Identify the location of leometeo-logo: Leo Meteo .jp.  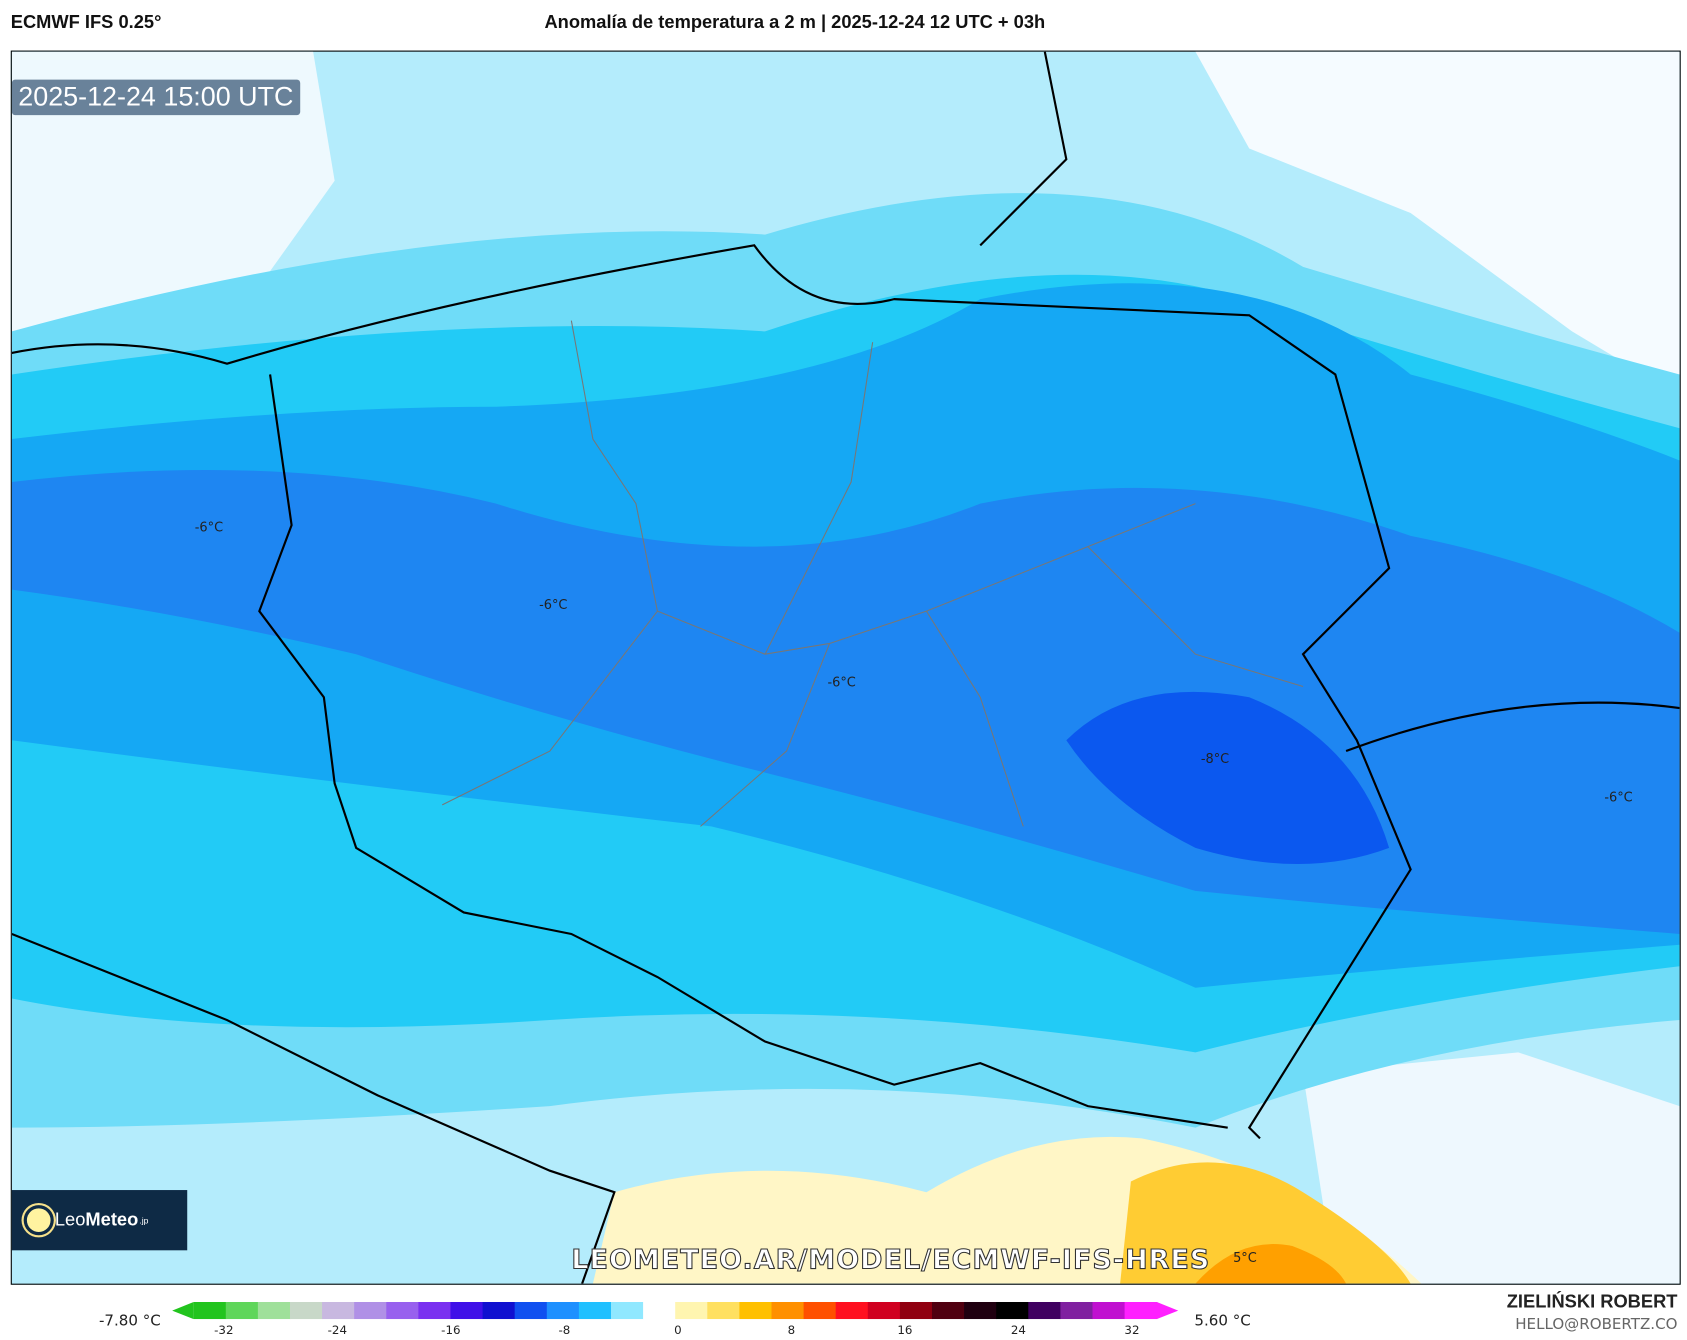
(99, 1220).